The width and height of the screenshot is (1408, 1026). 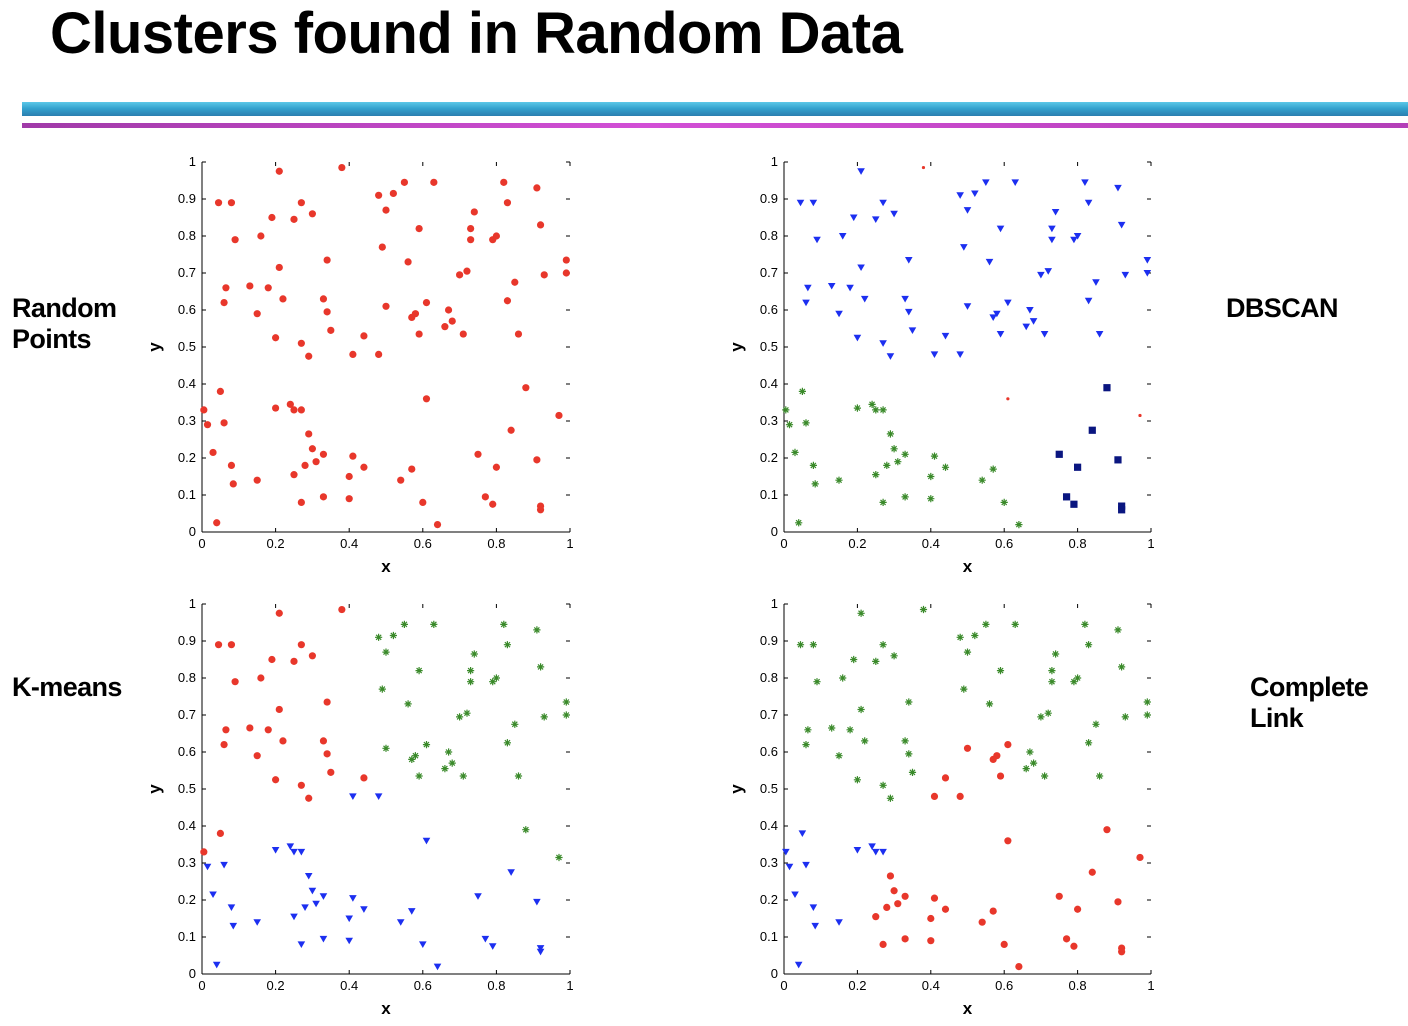 I want to click on x-axis-label: x, so click(x=386, y=1008).